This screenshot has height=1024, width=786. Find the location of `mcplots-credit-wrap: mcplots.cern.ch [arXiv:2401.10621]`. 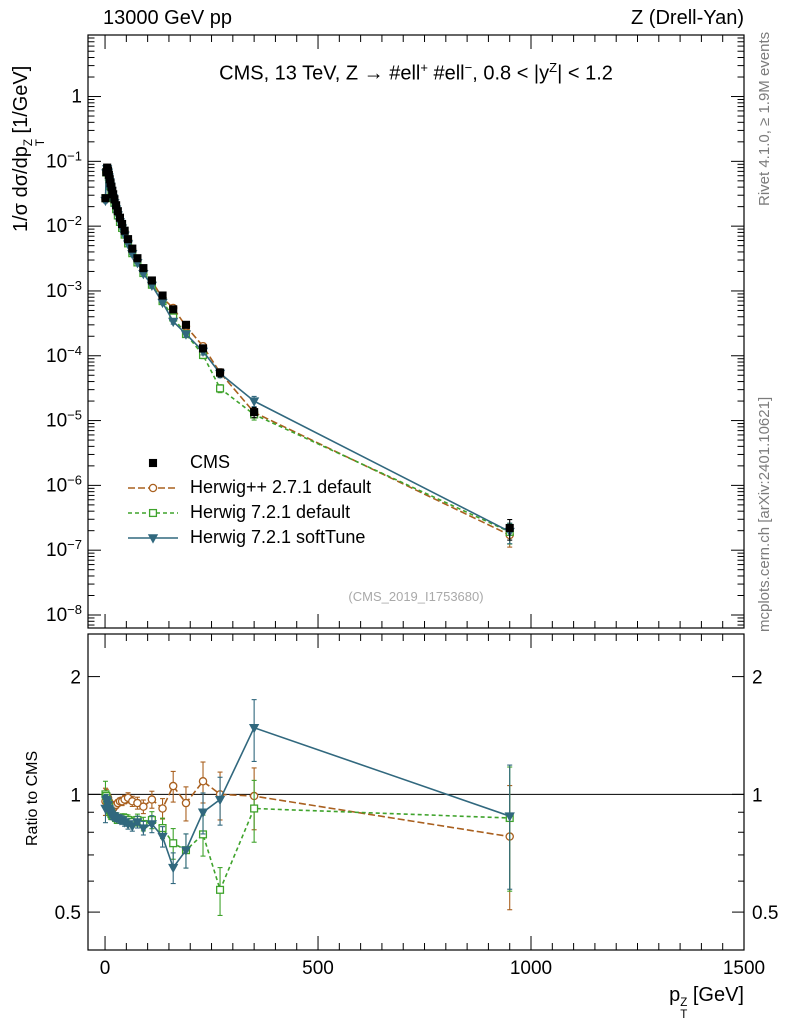

mcplots-credit-wrap: mcplots.cern.ch [arXiv:2401.10621] is located at coordinates (771, 523).